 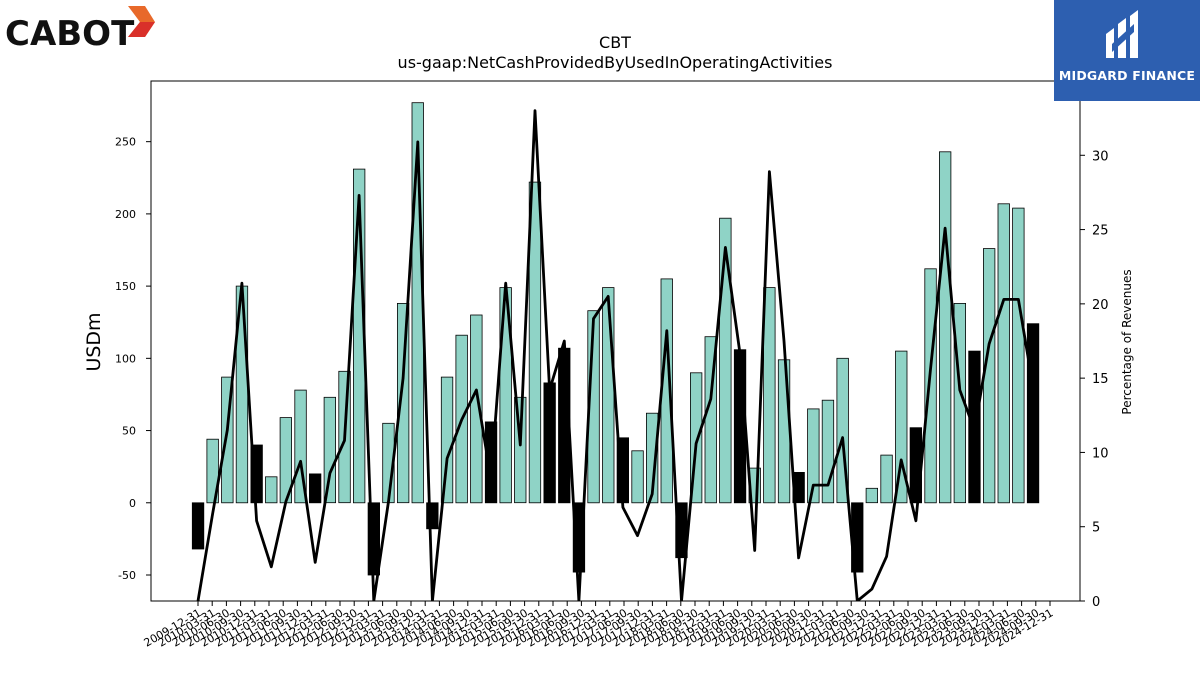 I want to click on y-tick-label: 100, so click(x=125, y=358).